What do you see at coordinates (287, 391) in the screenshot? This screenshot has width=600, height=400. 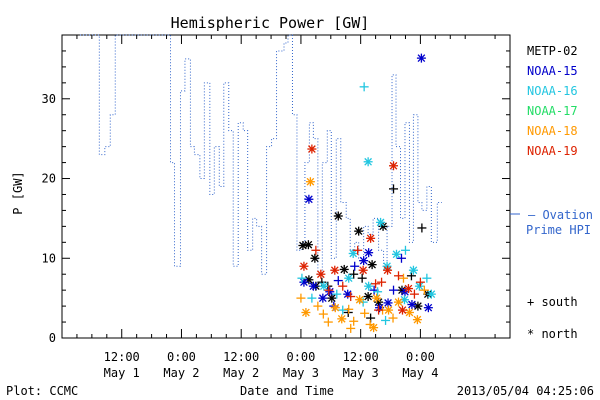 I see `x-axis-label: Date and Time` at bounding box center [287, 391].